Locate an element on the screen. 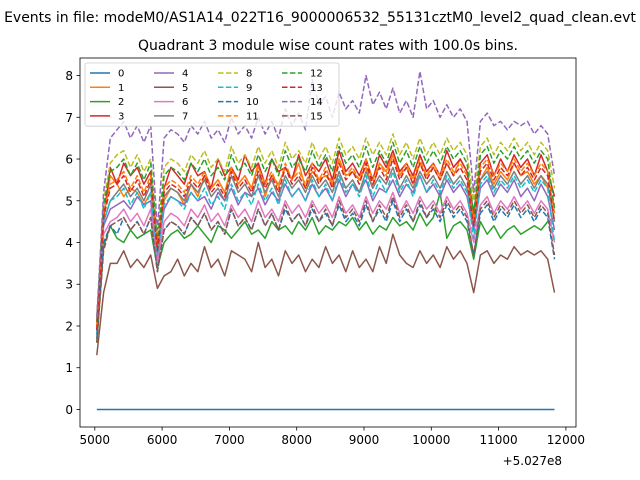 Image resolution: width=640 pixels, height=480 pixels. x-tick-label: 8000 is located at coordinates (296, 440).